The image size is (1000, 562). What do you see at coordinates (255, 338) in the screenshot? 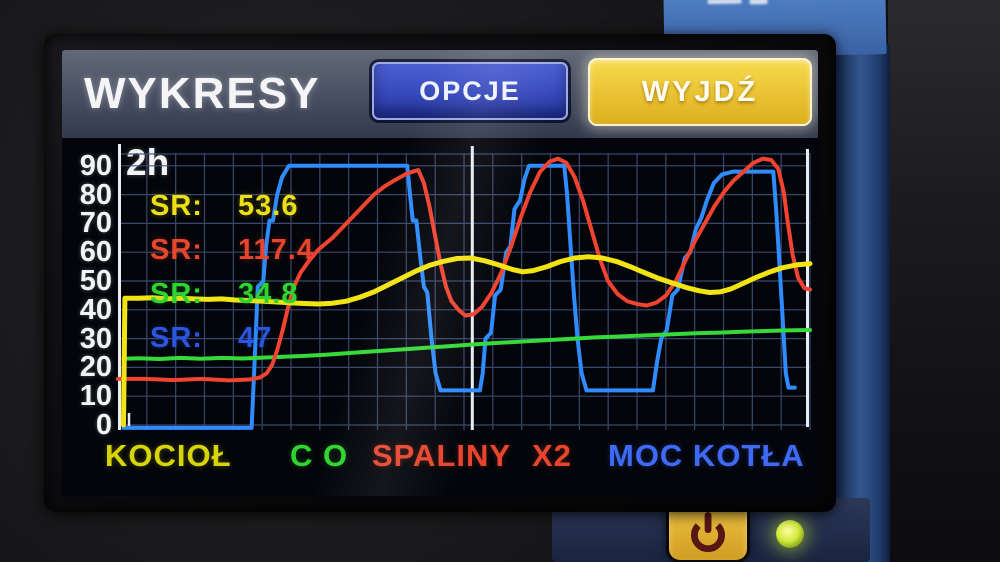
I see `avg-value: 47` at bounding box center [255, 338].